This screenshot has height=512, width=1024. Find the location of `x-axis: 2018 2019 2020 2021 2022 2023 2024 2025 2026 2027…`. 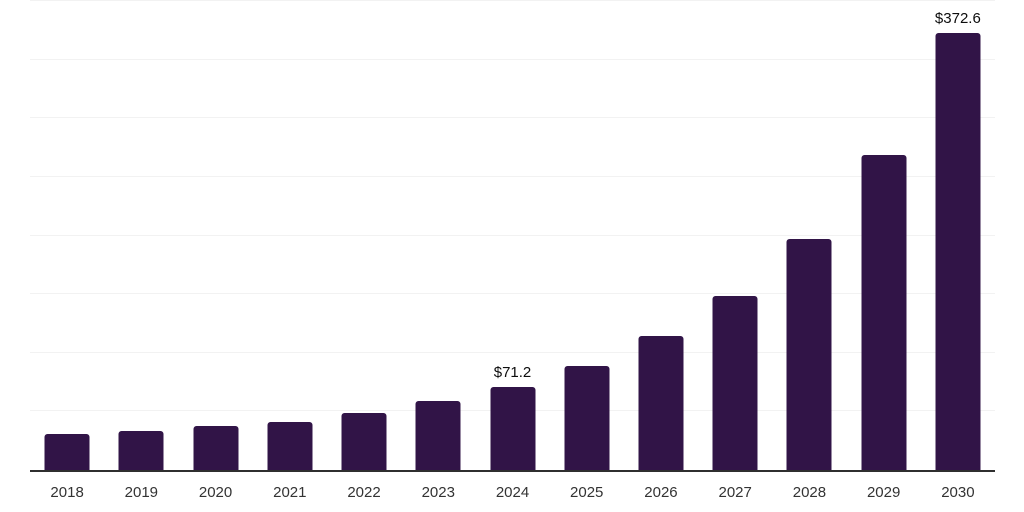

x-axis: 2018 2019 2020 2021 2022 2023 2024 2025 2026 2027… is located at coordinates (512, 490).